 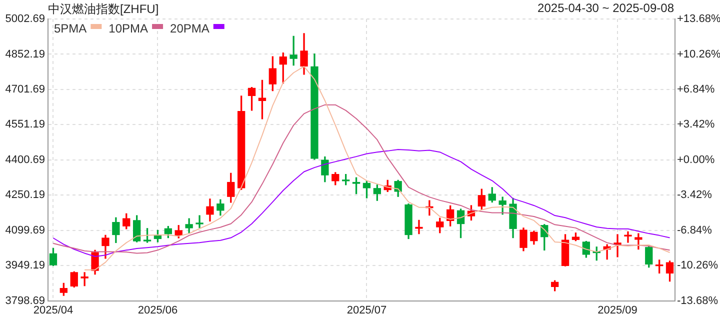 I want to click on chart-subtitle: 2025-04-30 ~ 2025-09-08, so click(x=606, y=8).